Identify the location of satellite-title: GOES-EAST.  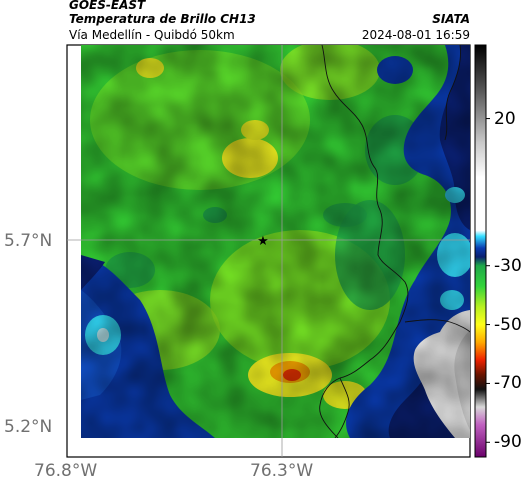
(107, 6).